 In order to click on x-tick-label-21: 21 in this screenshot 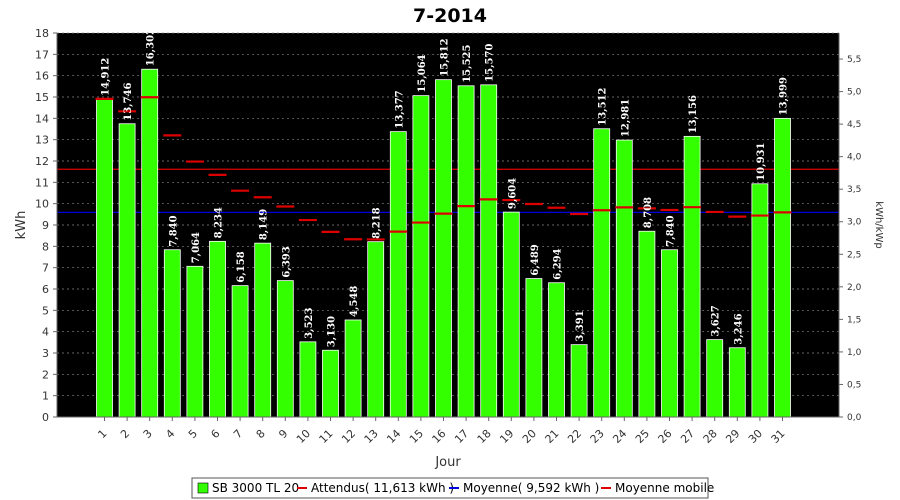, I will do `click(552, 436)`.